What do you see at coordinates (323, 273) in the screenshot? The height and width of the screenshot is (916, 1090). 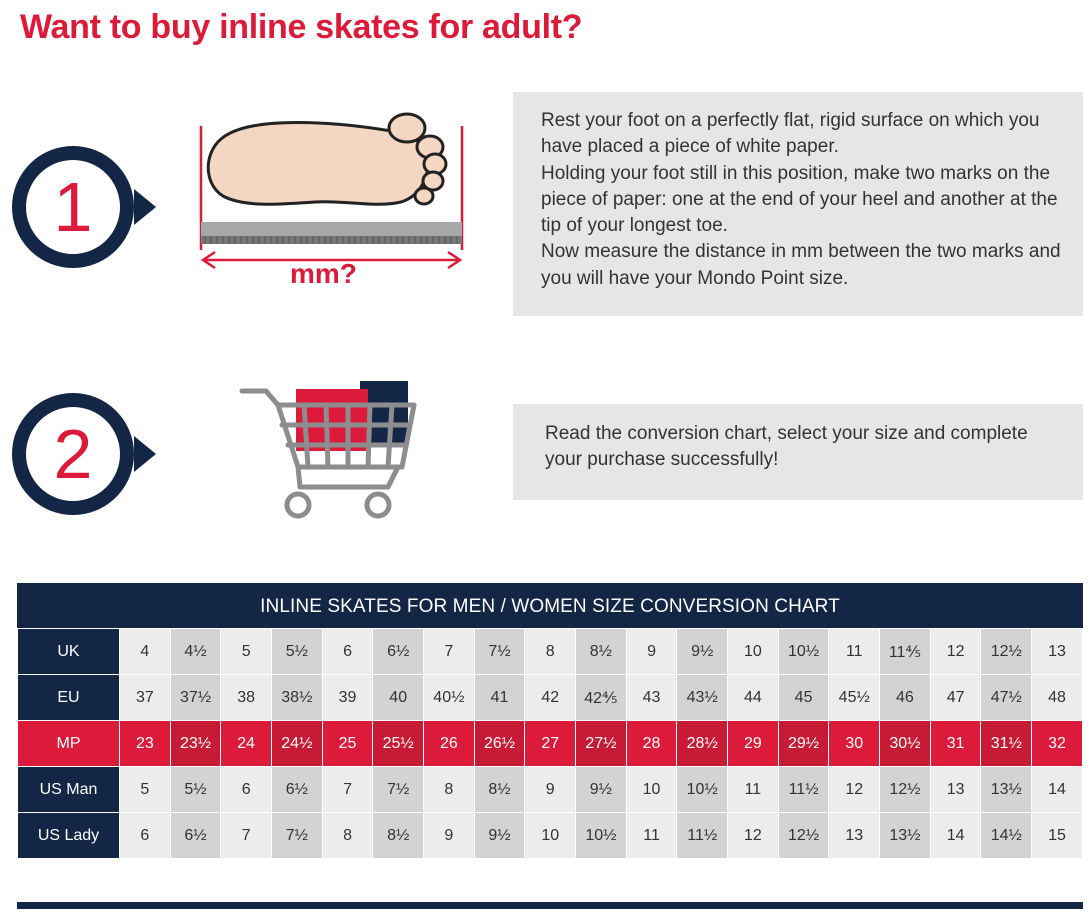 I see `measure-label: mm?` at bounding box center [323, 273].